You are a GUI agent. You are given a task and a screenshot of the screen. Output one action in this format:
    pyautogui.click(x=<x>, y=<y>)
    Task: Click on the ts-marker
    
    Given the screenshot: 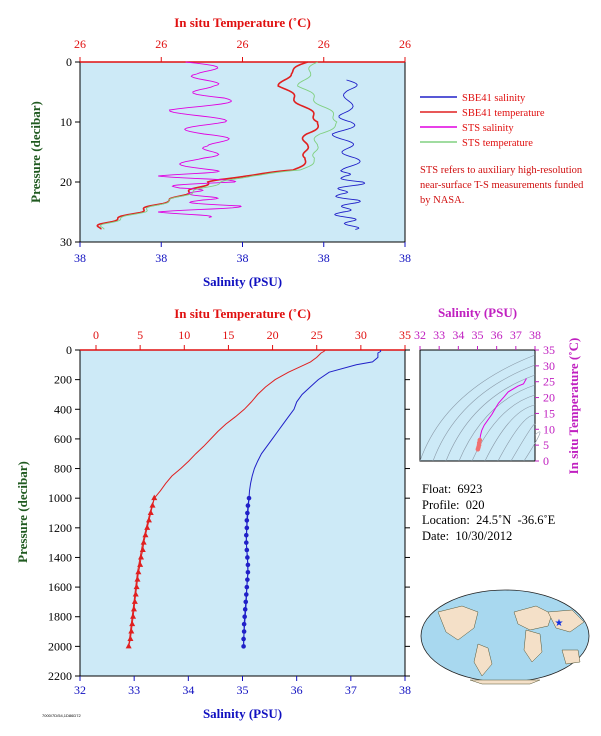 What is the action you would take?
    pyautogui.click(x=478, y=449)
    